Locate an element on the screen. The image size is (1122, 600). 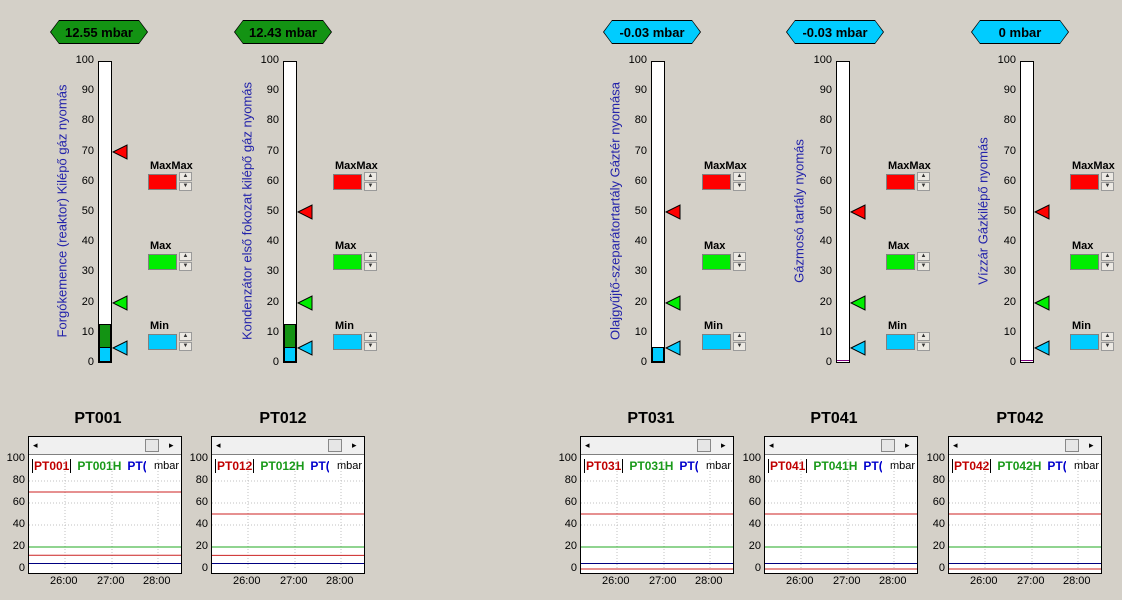
trend-ytick: 0 is located at coordinates (204, 568).